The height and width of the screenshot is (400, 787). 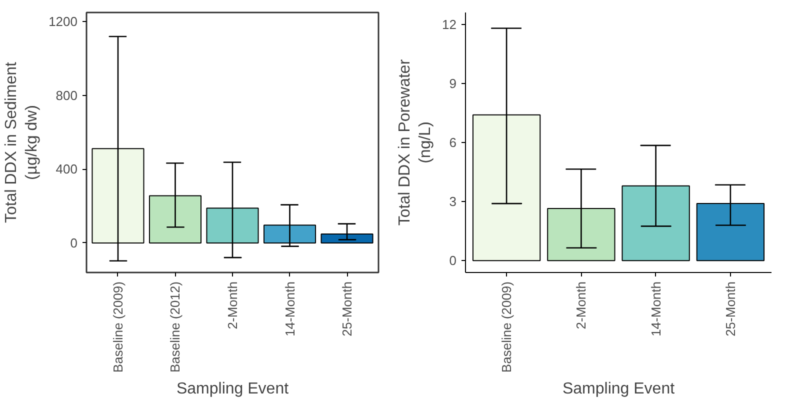 What do you see at coordinates (22, 142) in the screenshot?
I see `y-axis-title: Total DDX in Sediment (µg/kg dw)` at bounding box center [22, 142].